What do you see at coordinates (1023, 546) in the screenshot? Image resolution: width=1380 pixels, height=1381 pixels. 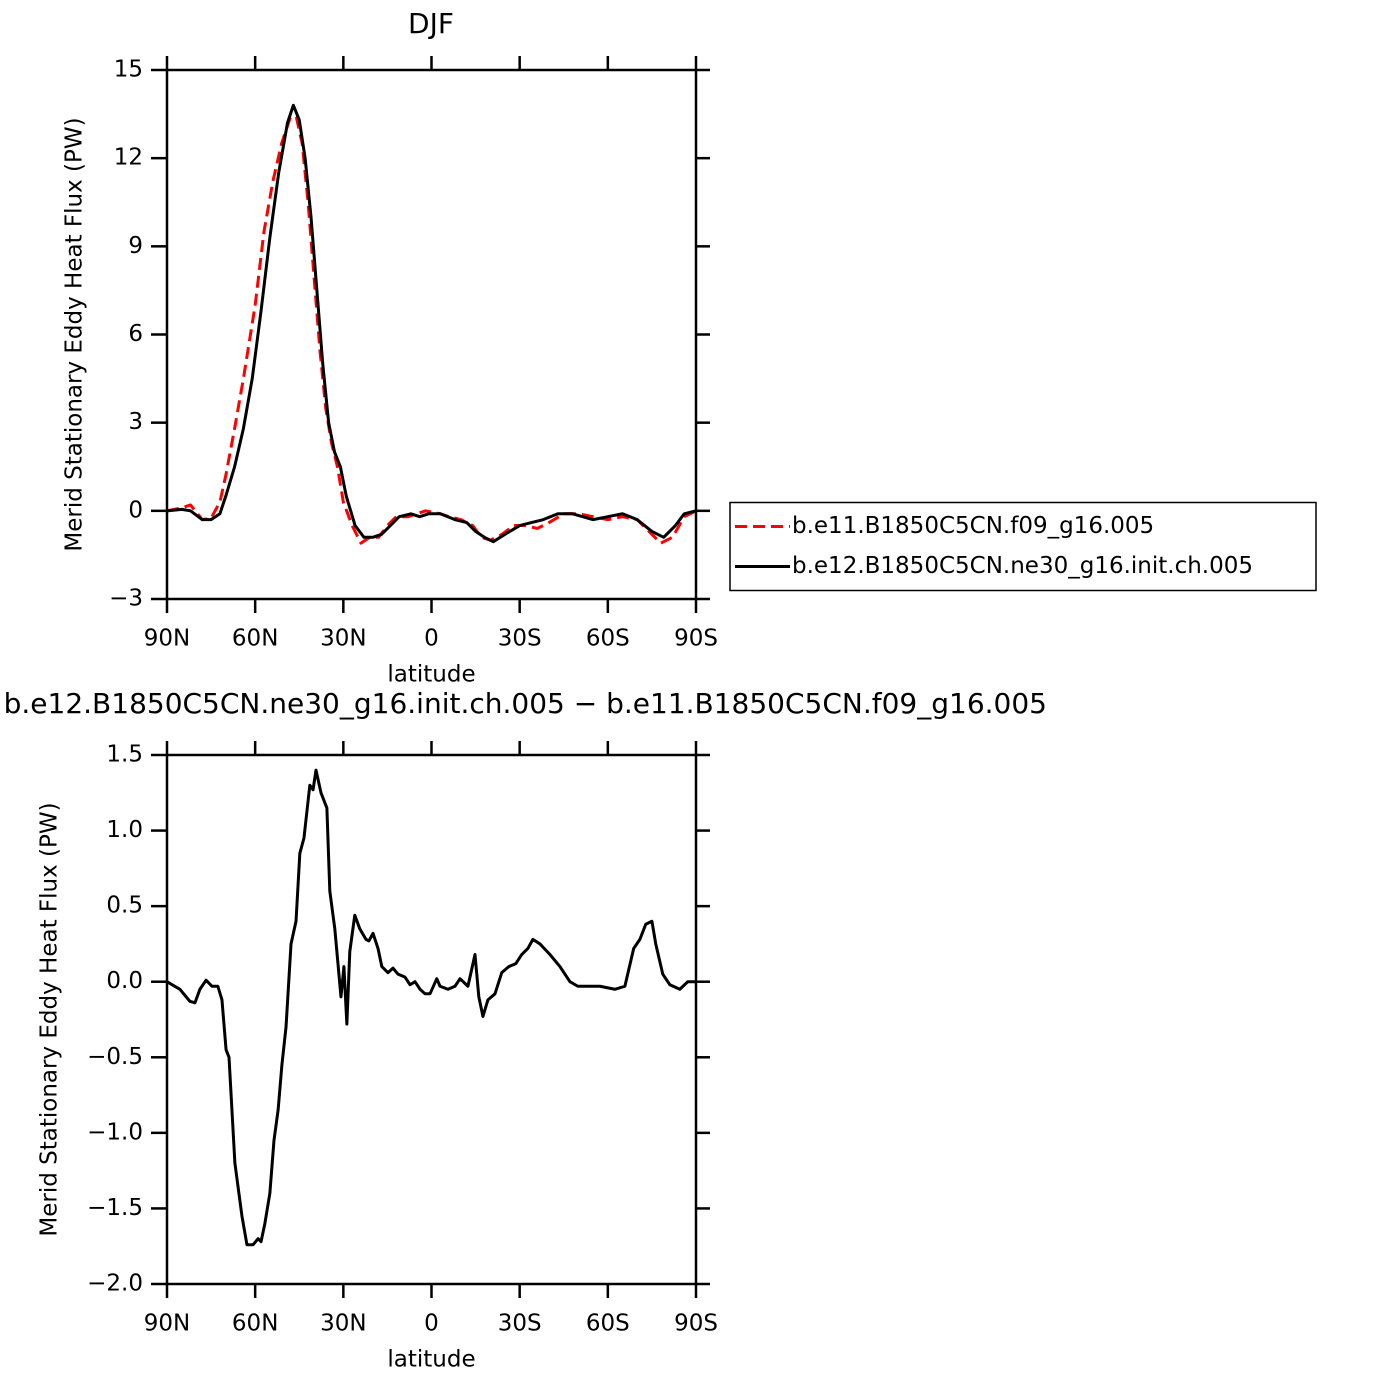 I see `legend-box` at bounding box center [1023, 546].